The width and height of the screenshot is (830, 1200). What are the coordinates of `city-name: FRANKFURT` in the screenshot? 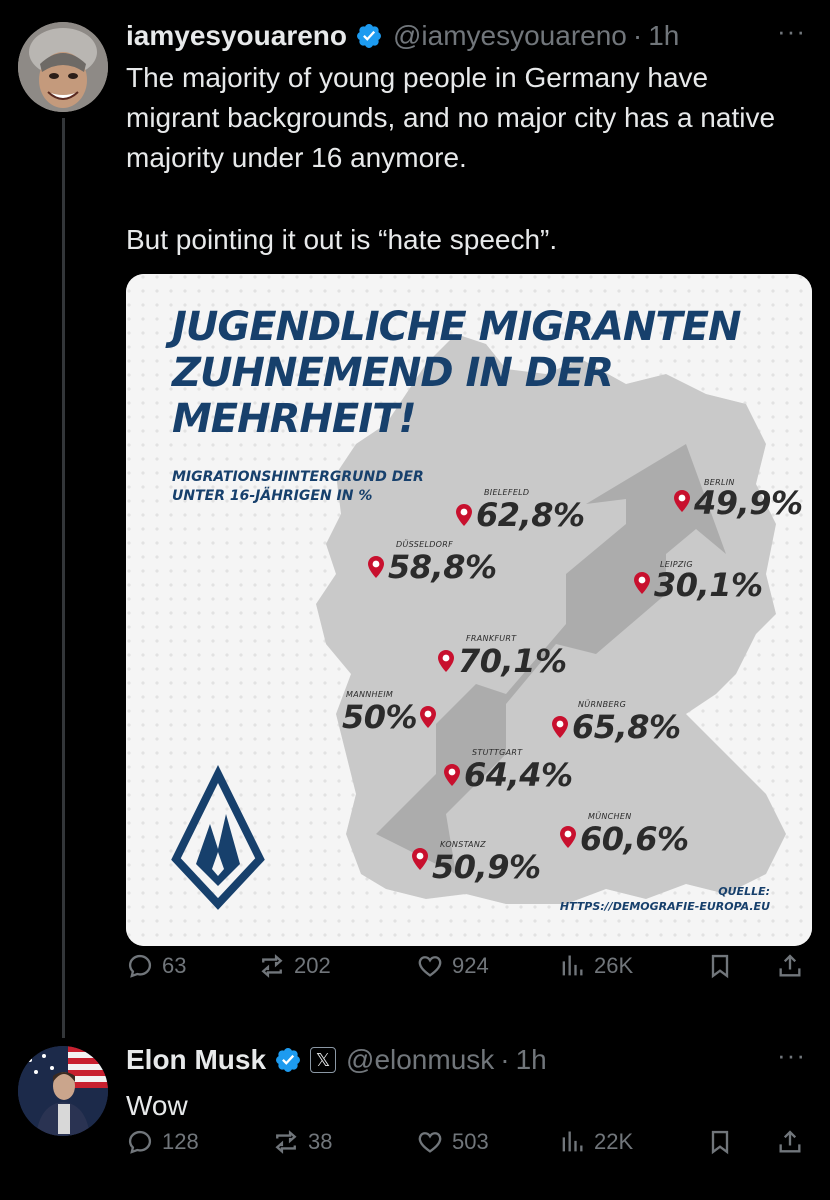 It's located at (491, 638).